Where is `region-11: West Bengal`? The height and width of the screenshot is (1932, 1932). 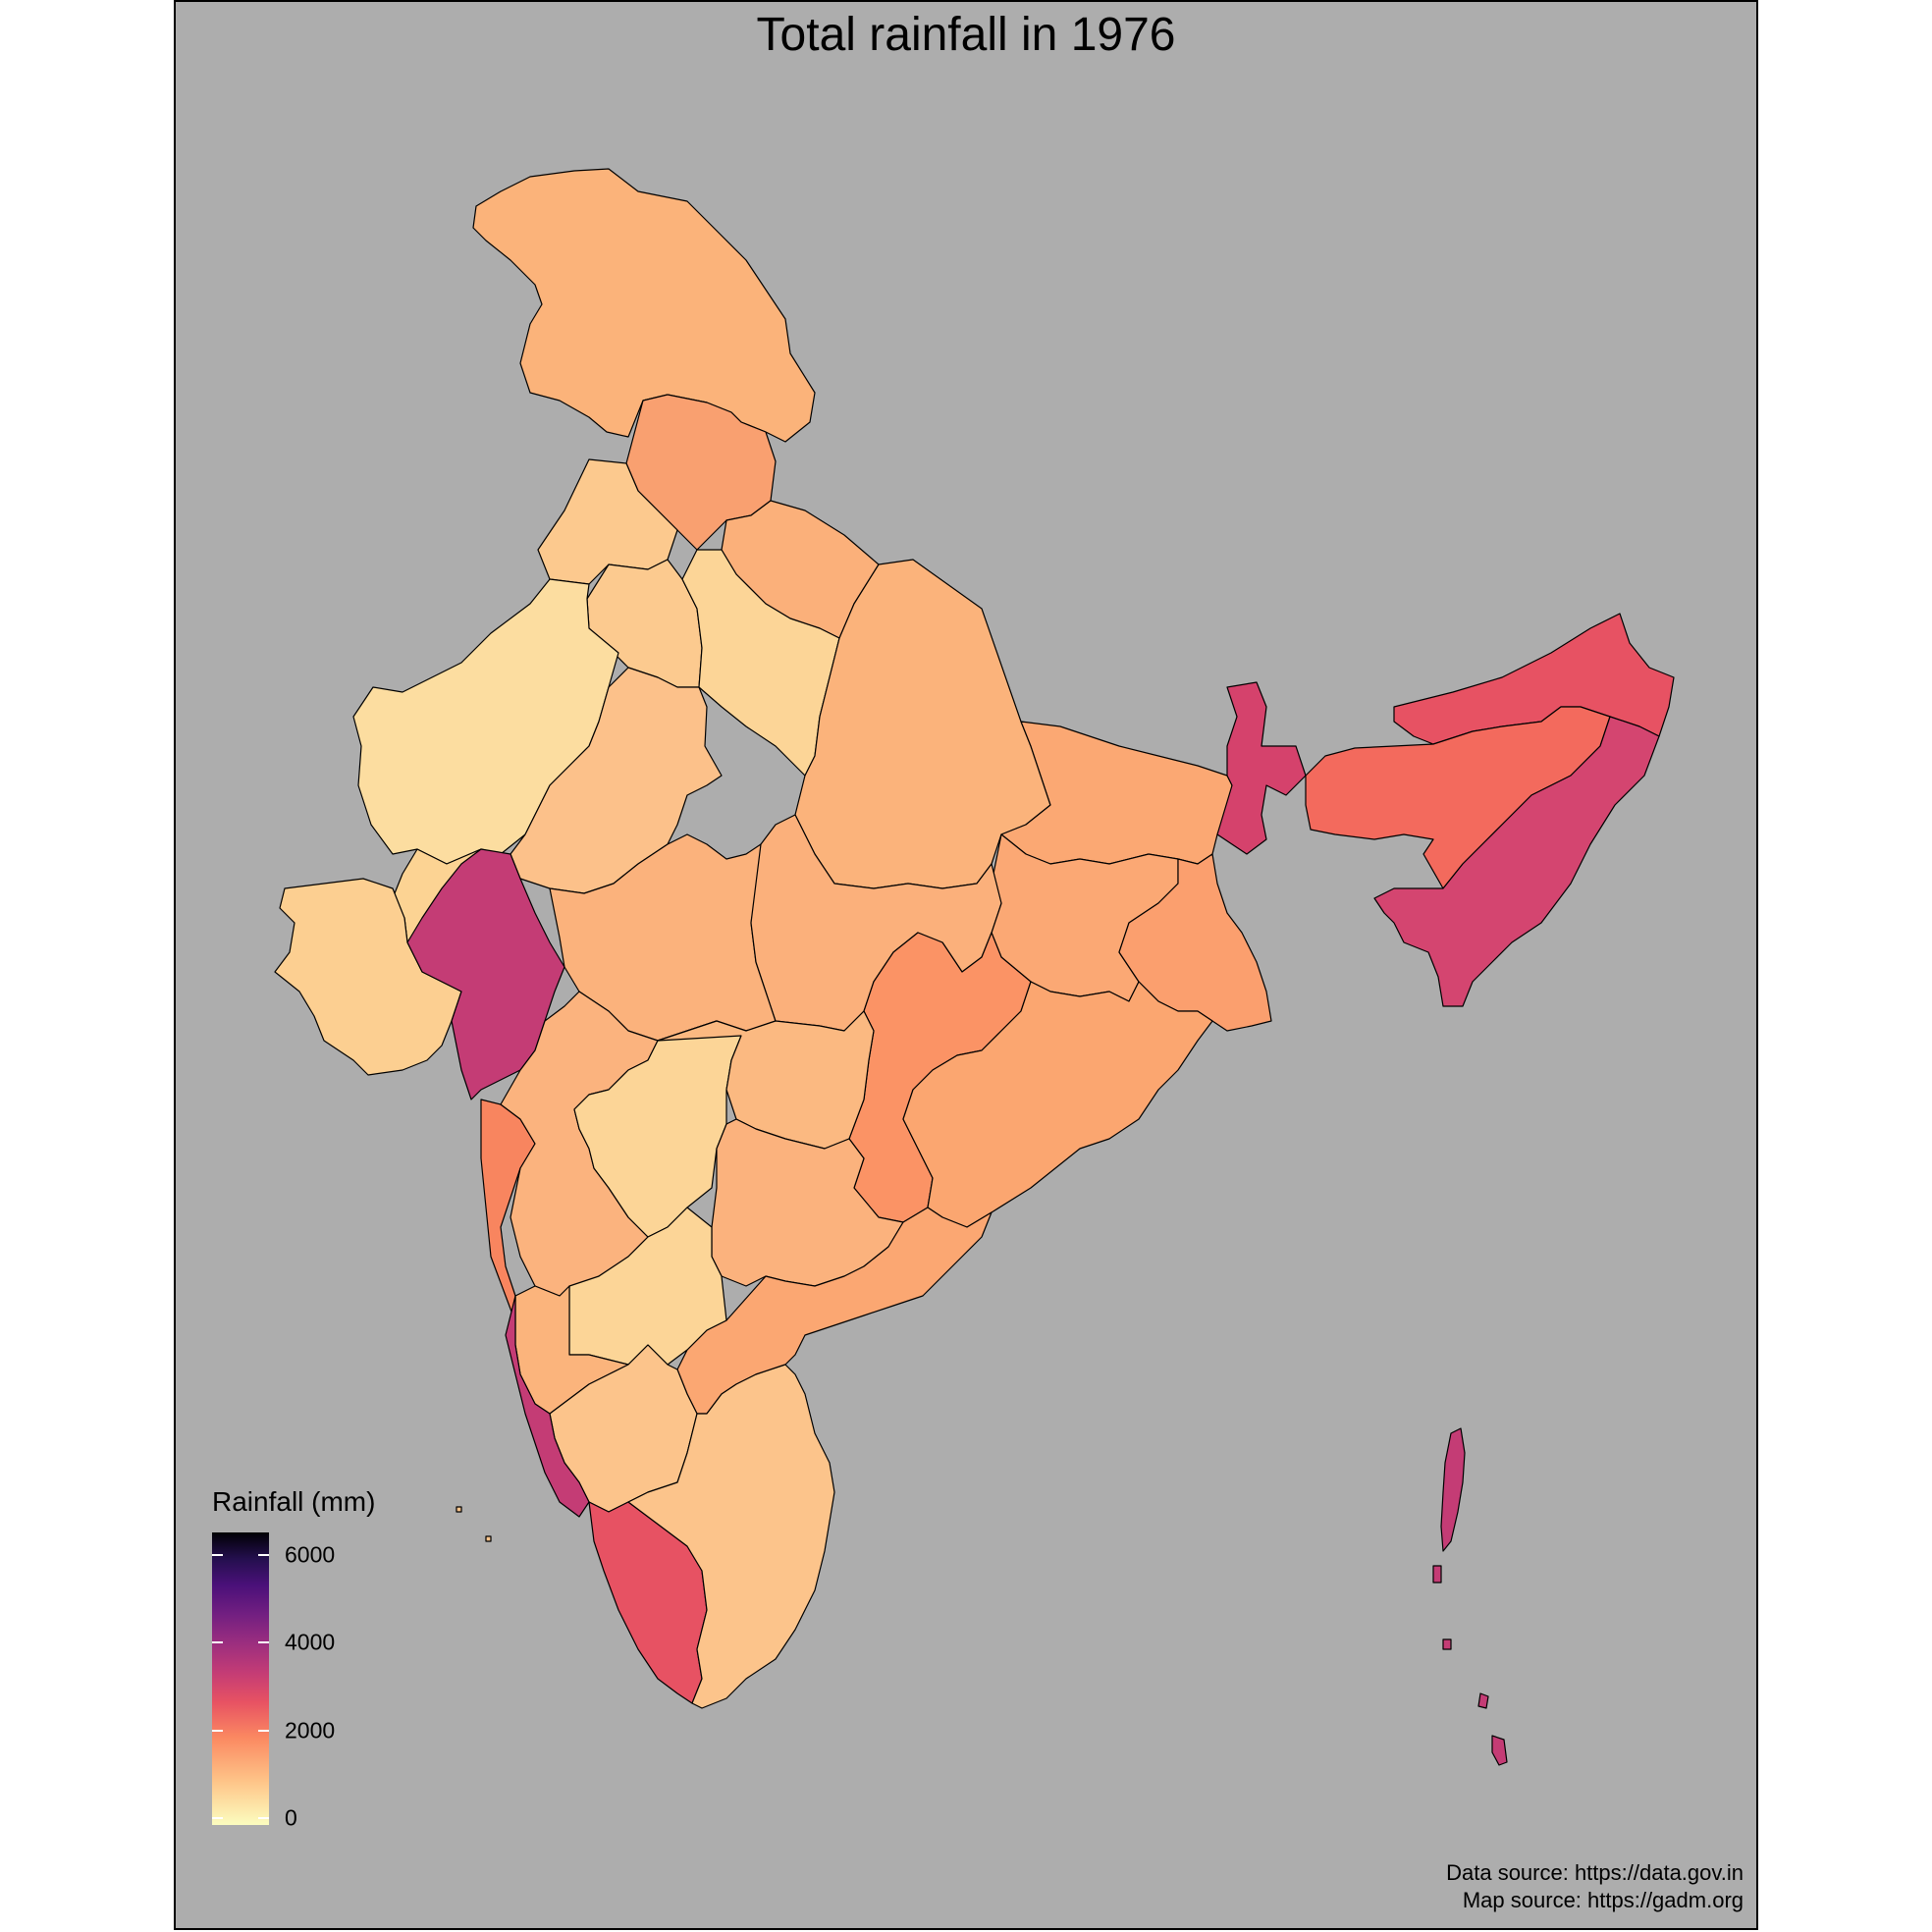
region-11: West Bengal is located at coordinates (1195, 942).